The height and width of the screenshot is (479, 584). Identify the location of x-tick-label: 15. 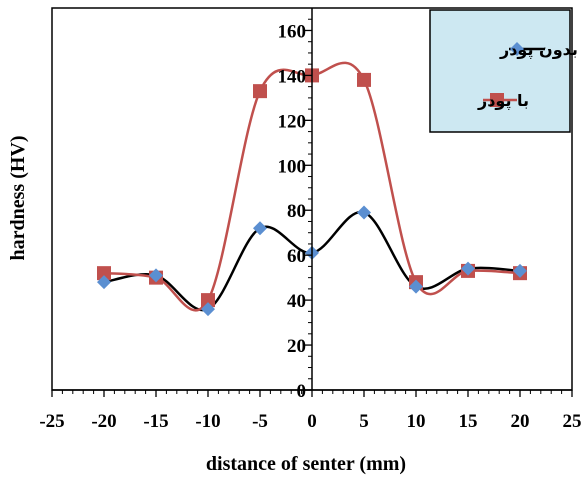
(468, 421).